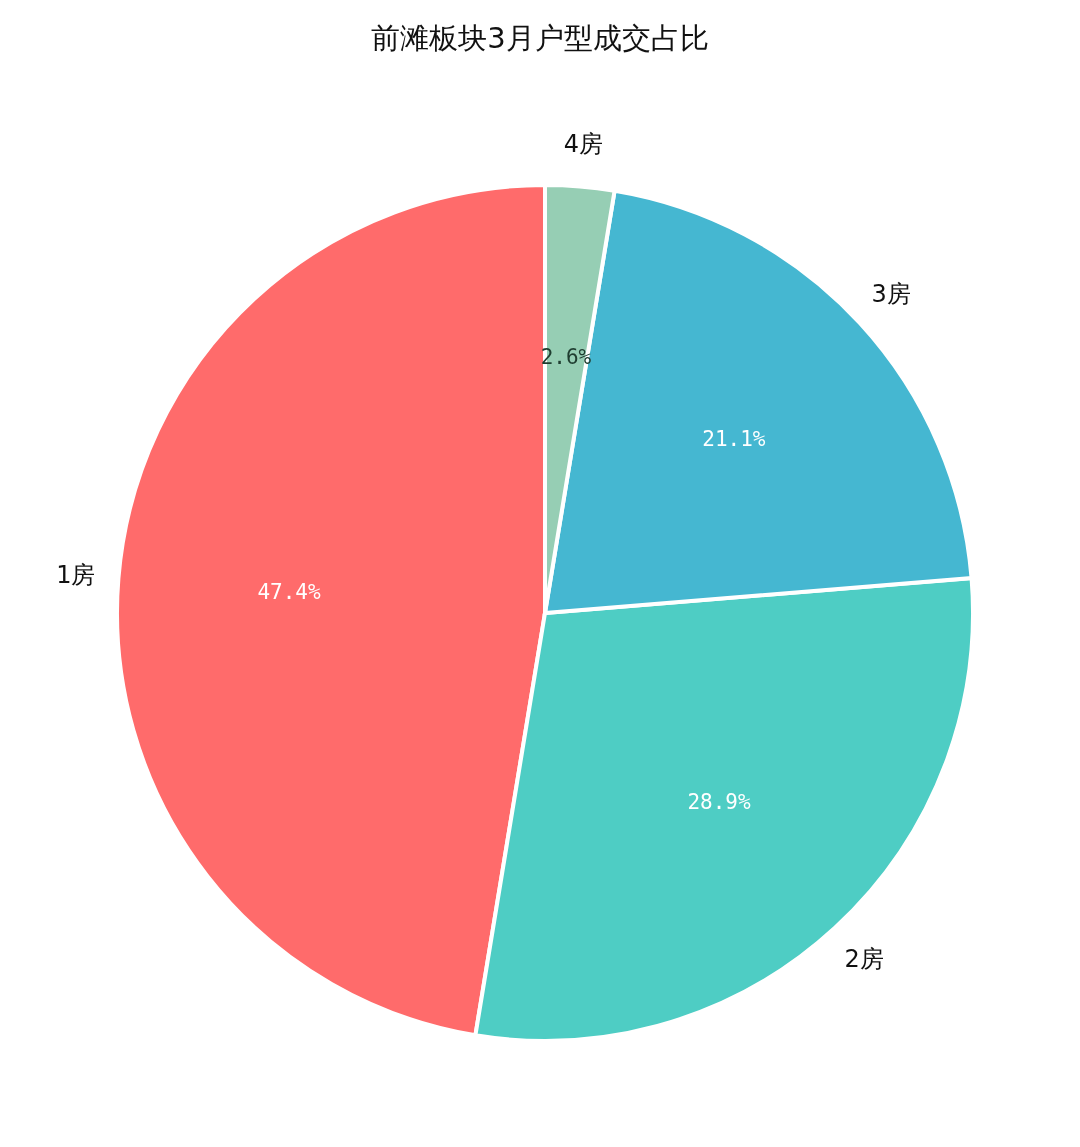 The image size is (1080, 1147). Describe the element at coordinates (583, 143) in the screenshot. I see `slice-label: 4房` at that location.